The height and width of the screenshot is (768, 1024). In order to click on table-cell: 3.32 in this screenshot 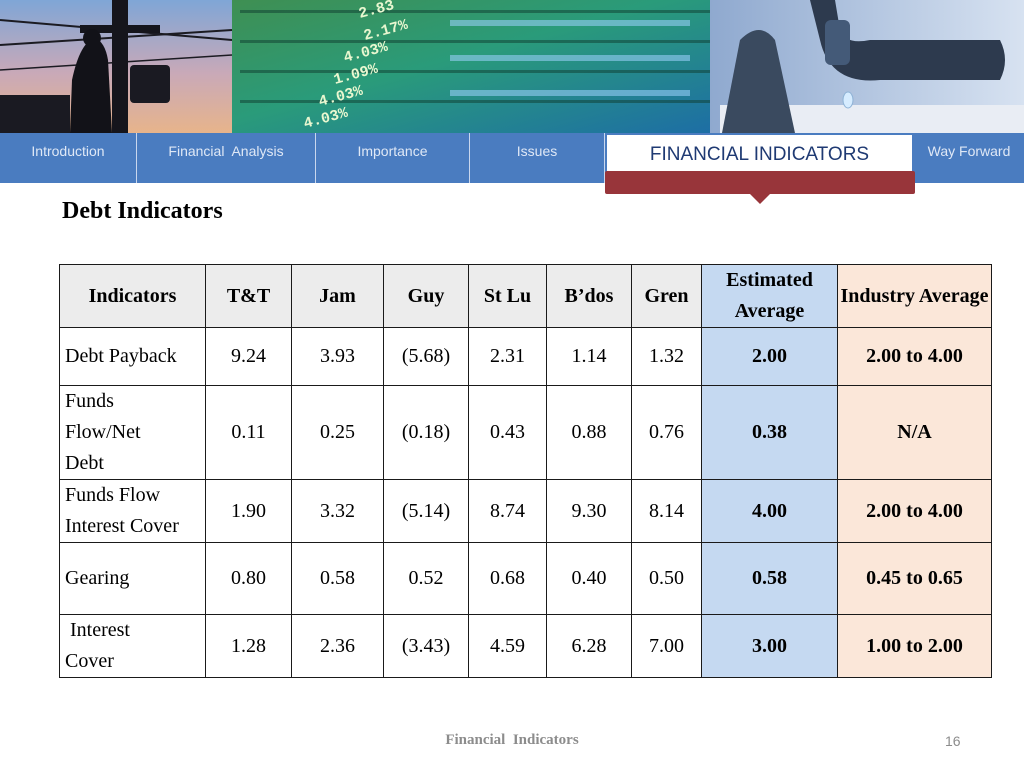, I will do `click(337, 511)`.